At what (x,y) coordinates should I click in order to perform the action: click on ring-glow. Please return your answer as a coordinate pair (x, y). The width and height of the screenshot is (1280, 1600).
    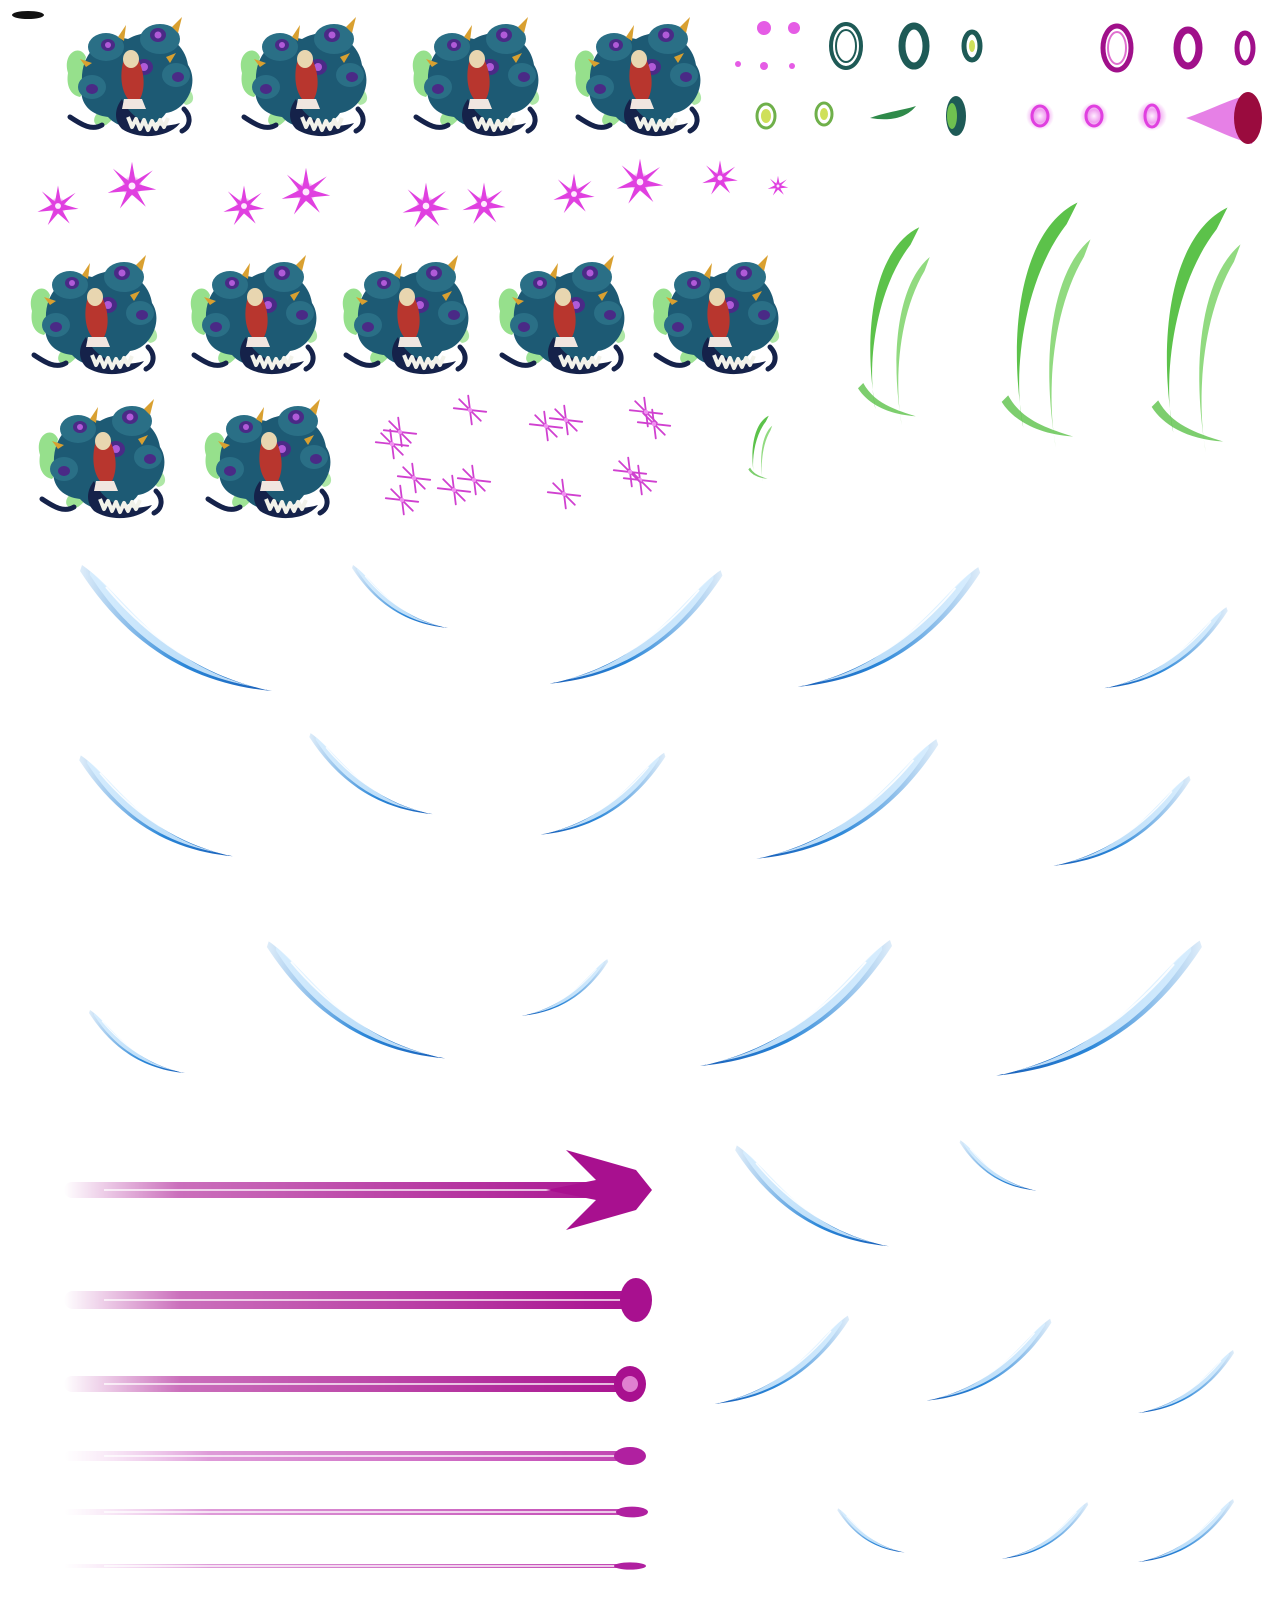
    Looking at the image, I should click on (1152, 116).